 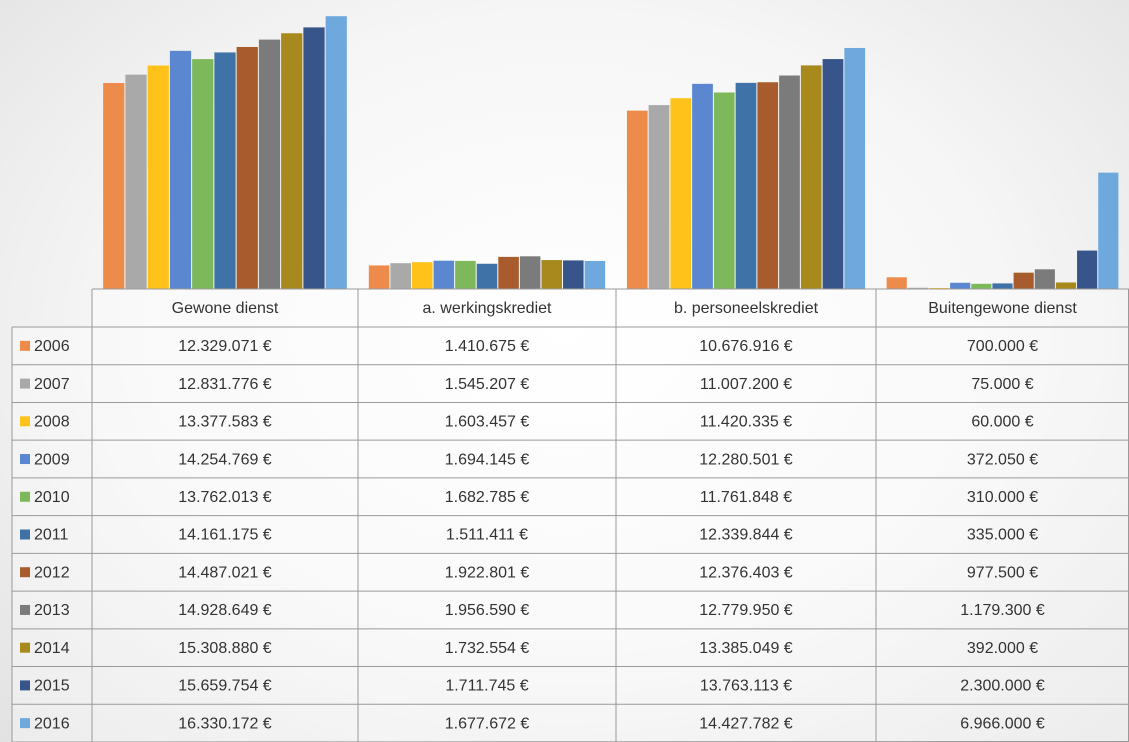 I want to click on table-cell: 14.487.021 €, so click(x=225, y=572).